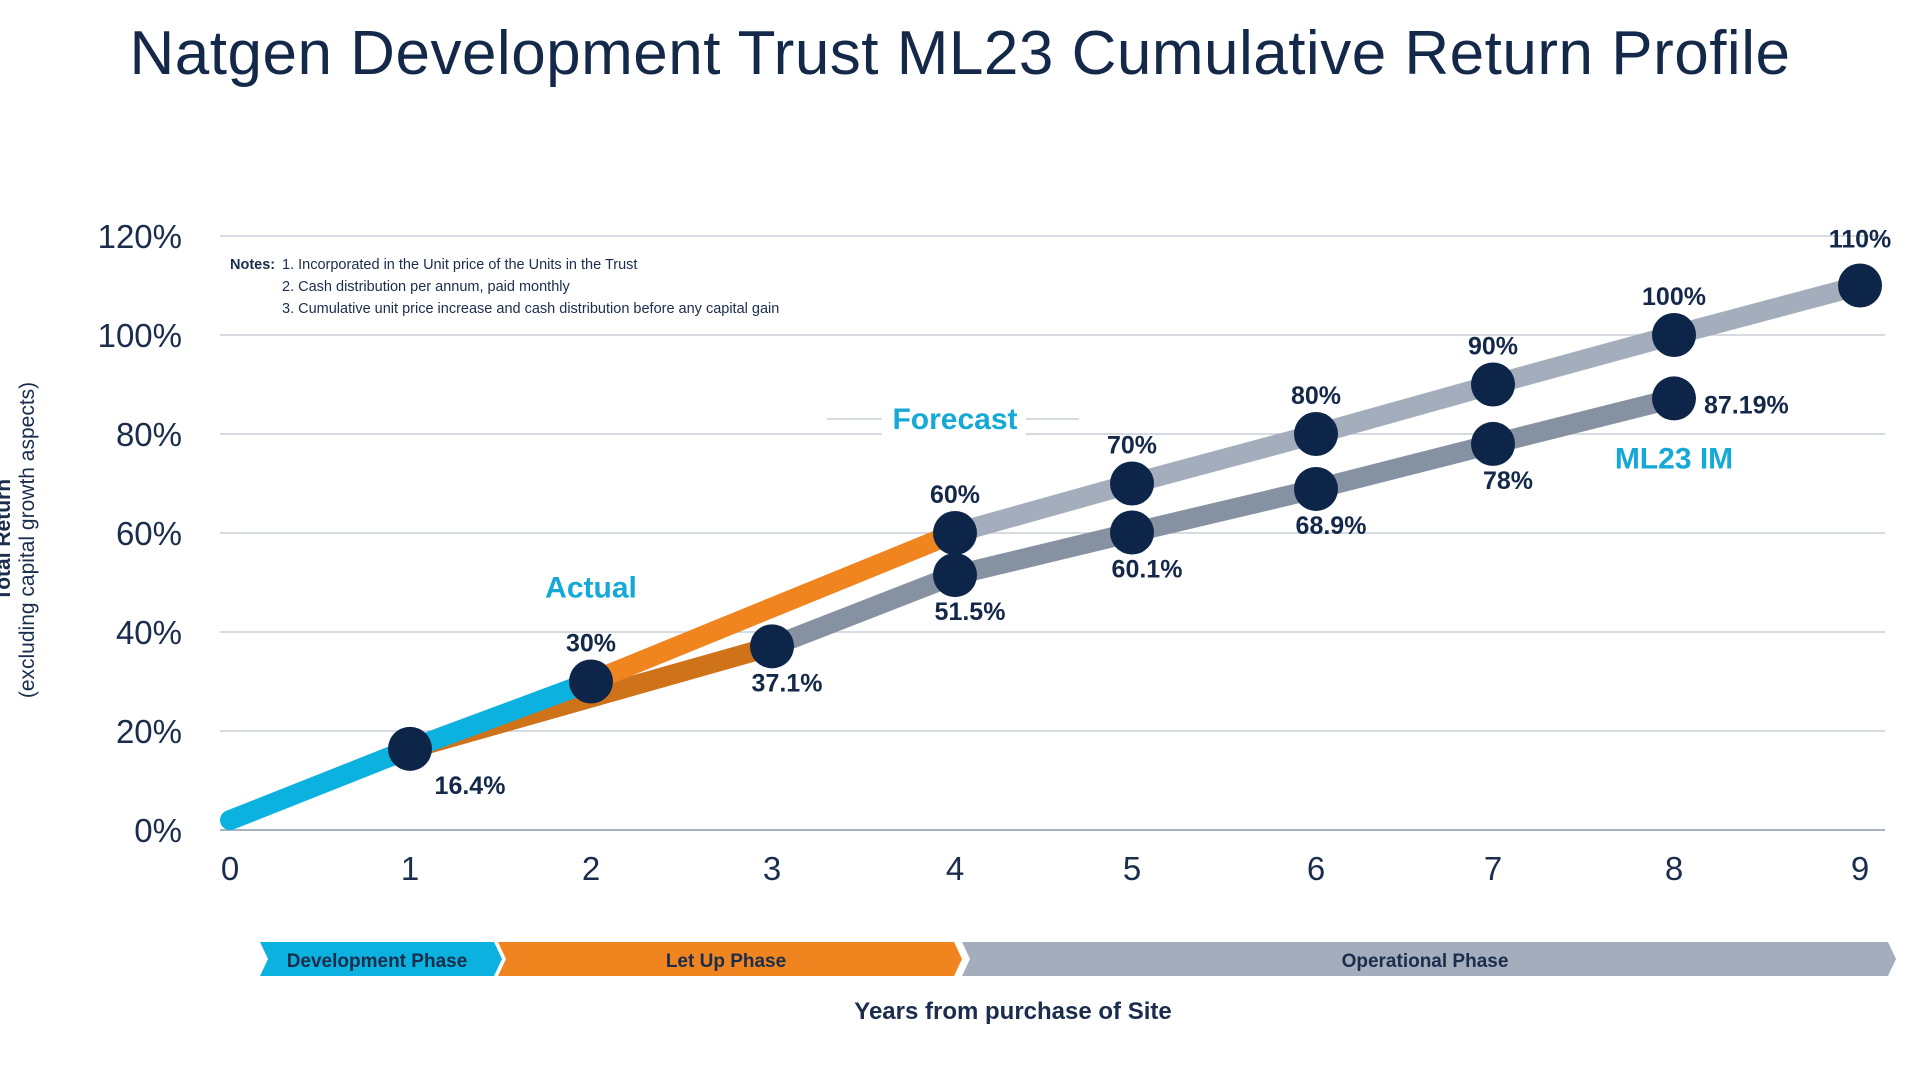 This screenshot has width=1920, height=1080. I want to click on annotation-actual: Actual, so click(591, 587).